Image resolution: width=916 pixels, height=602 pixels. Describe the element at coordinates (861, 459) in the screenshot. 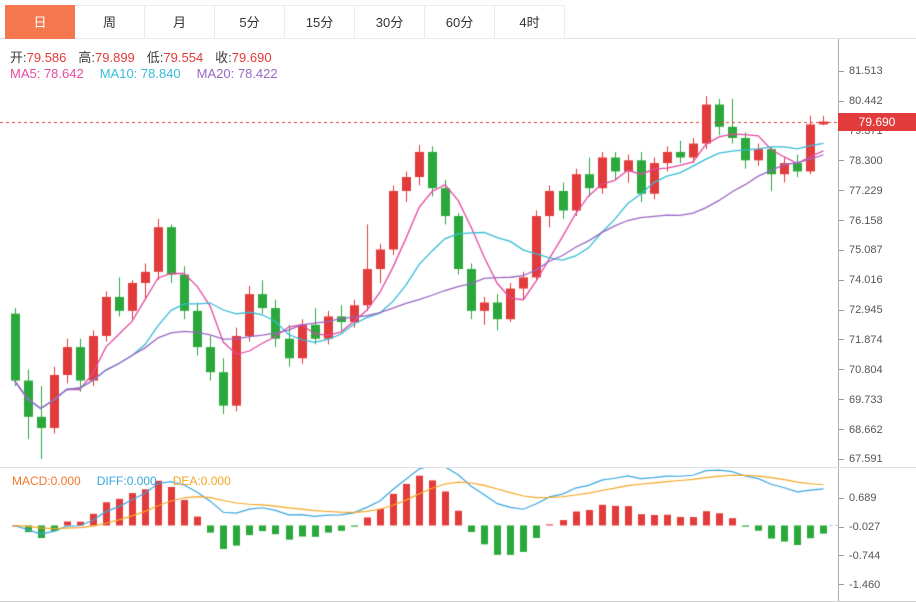

I see `price-axis-label: 67.591` at that location.